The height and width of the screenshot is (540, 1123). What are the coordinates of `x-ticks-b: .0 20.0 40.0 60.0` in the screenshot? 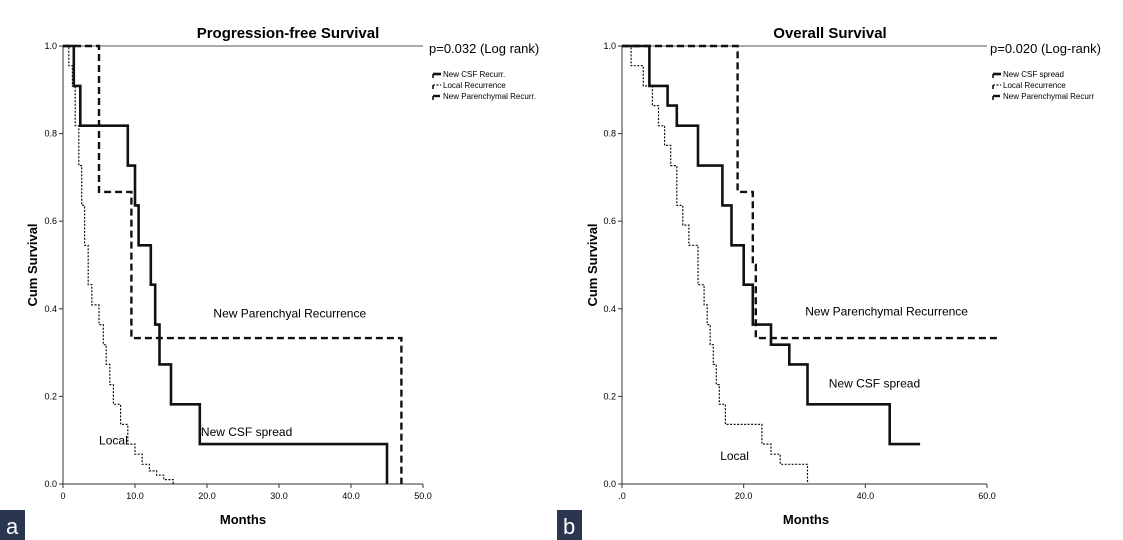 It's located at (807, 492).